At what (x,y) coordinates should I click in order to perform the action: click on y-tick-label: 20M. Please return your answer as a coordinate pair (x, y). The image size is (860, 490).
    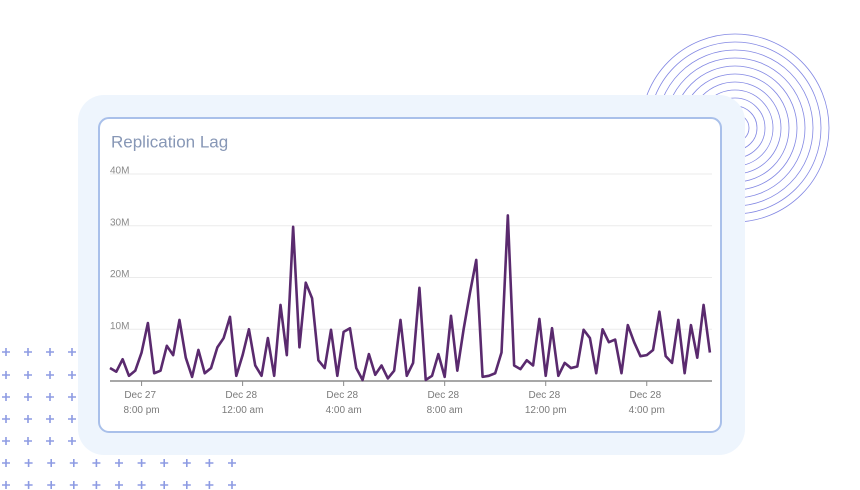
    Looking at the image, I should click on (119, 274).